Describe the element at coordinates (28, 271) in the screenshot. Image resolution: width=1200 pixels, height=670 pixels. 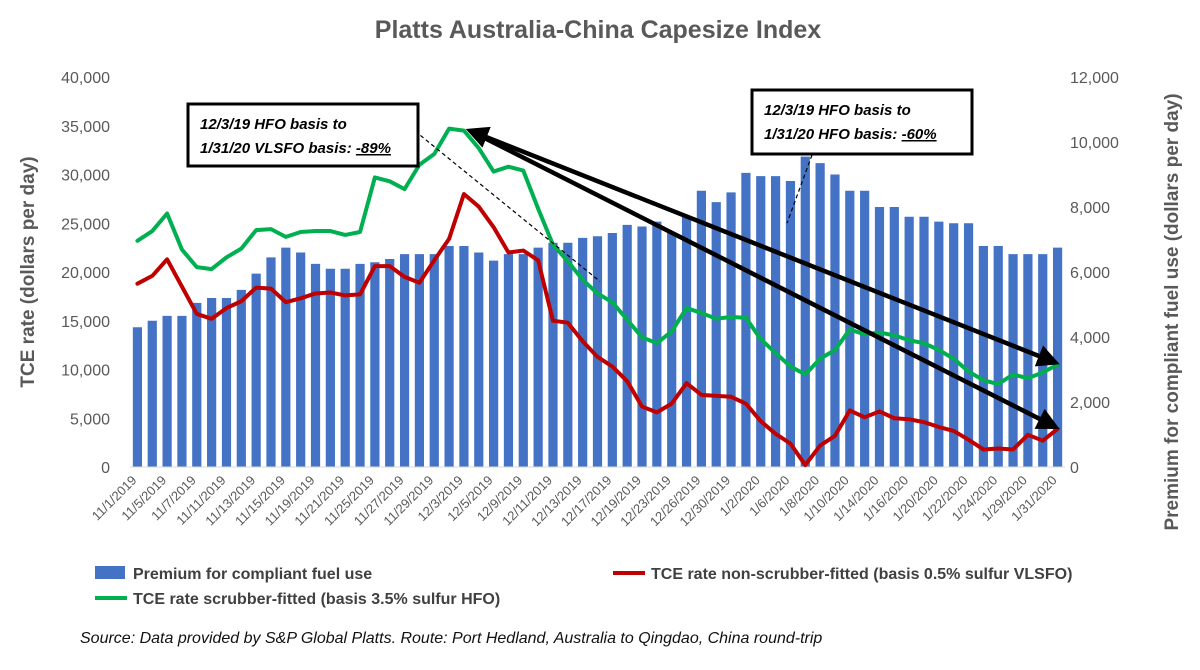
I see `y-left-axis-title: TCE rate (dollars per day)` at that location.